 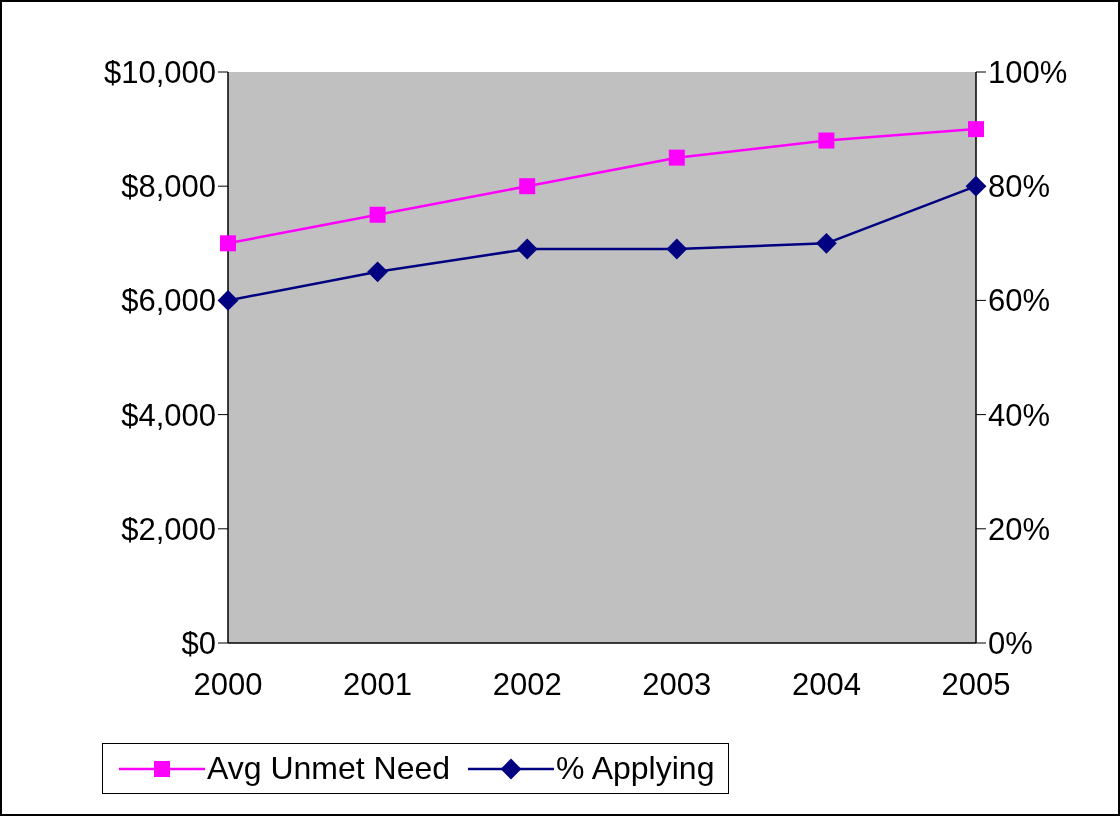 What do you see at coordinates (976, 685) in the screenshot?
I see `x-tick-label: 2005` at bounding box center [976, 685].